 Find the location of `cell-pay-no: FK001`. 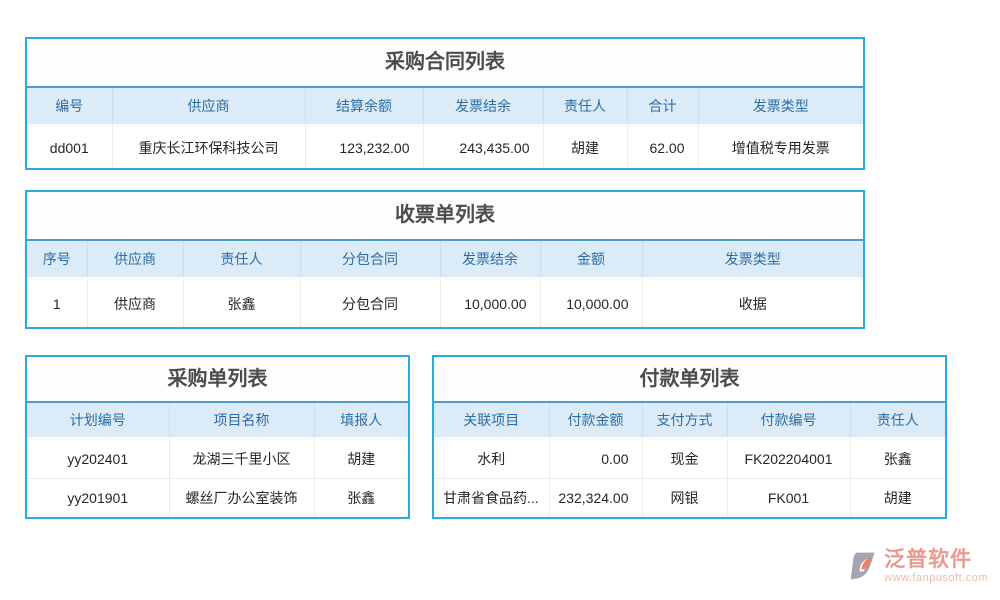

cell-pay-no: FK001 is located at coordinates (789, 497).